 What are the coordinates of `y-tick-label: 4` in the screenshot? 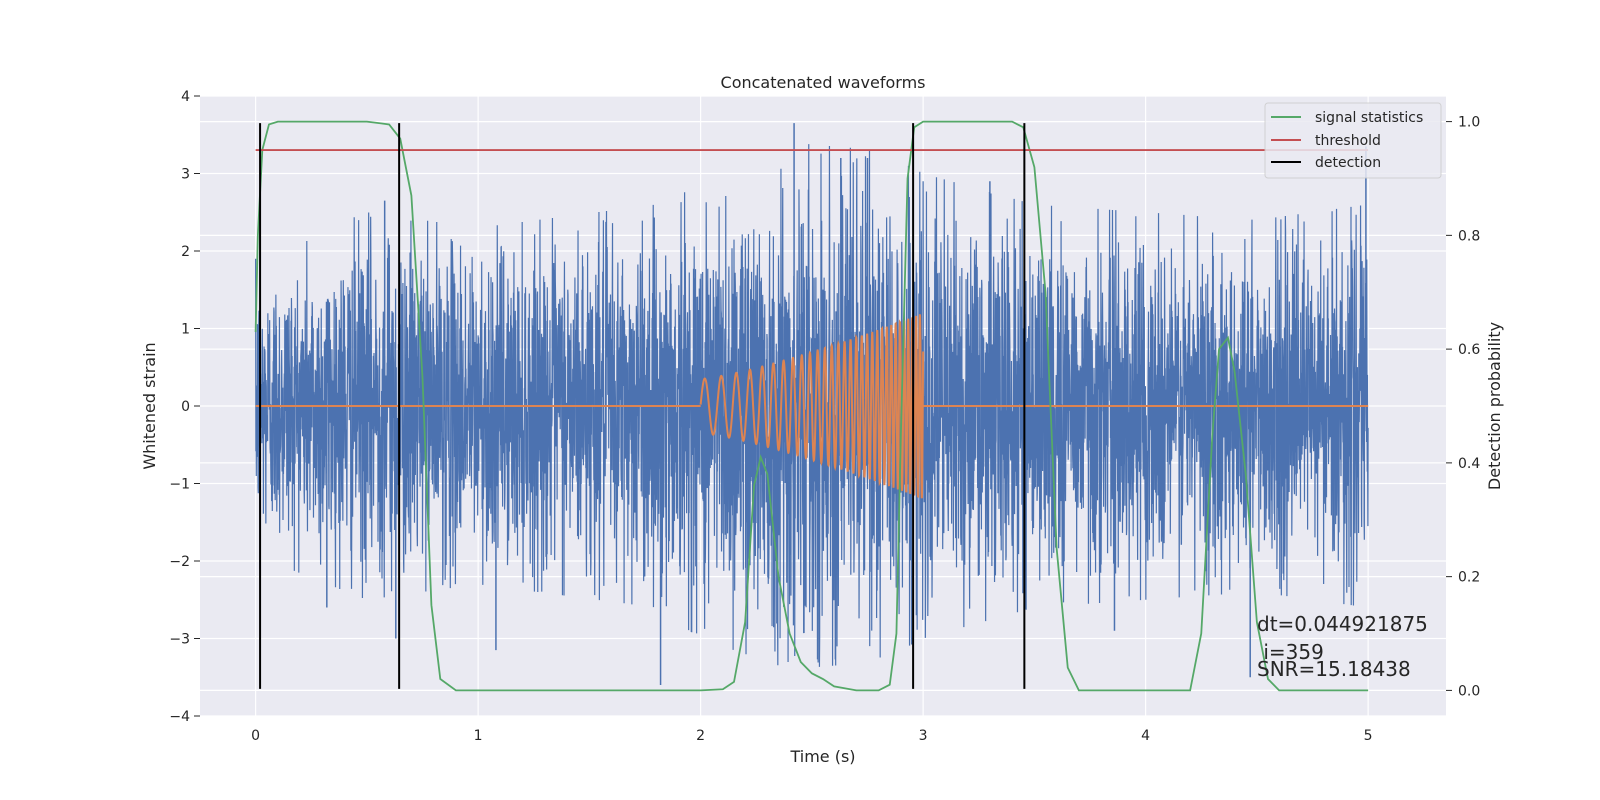 It's located at (185, 97).